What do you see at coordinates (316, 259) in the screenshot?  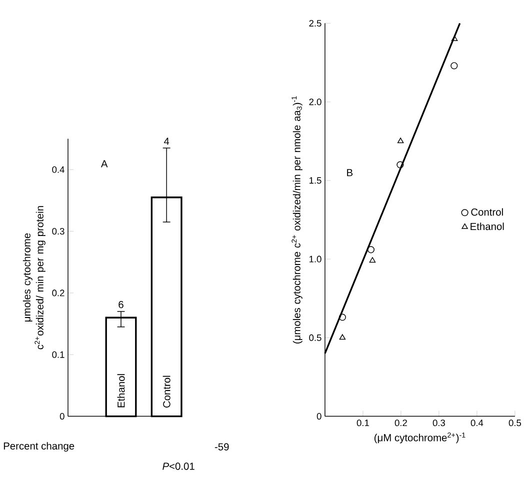 I see `y-tick-label: 1.0` at bounding box center [316, 259].